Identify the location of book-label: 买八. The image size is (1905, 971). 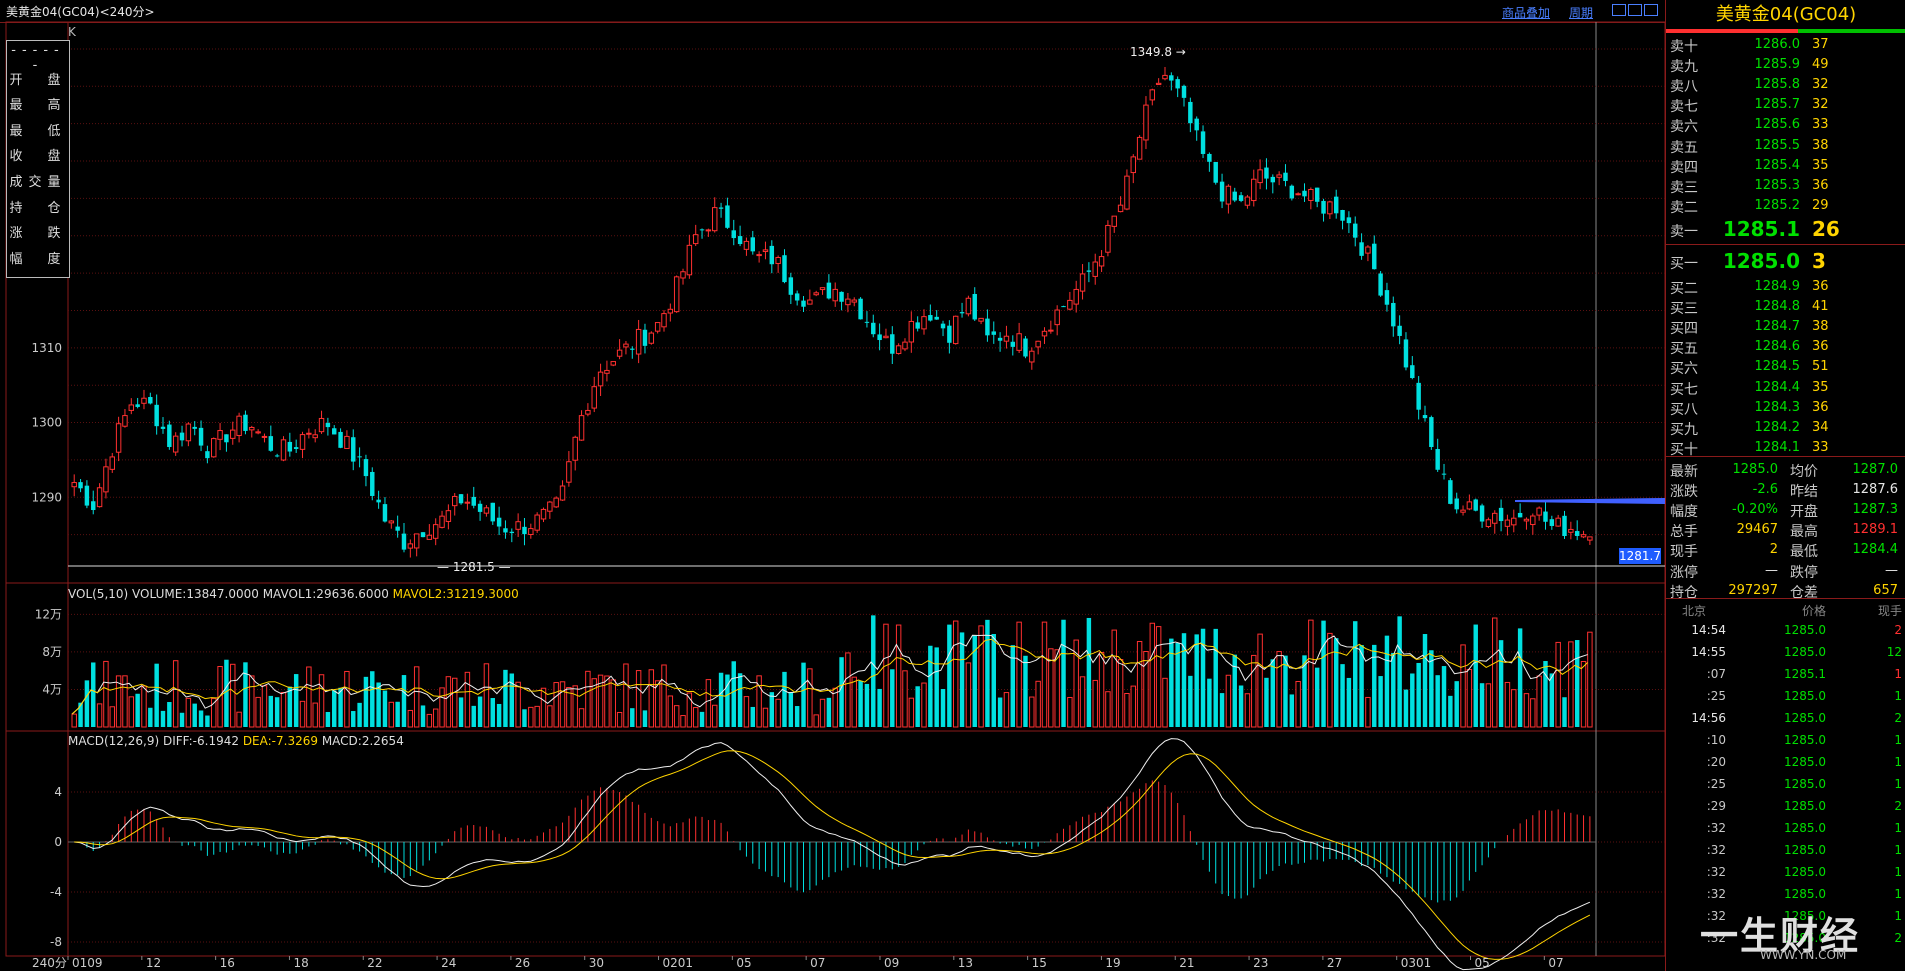
(1684, 409).